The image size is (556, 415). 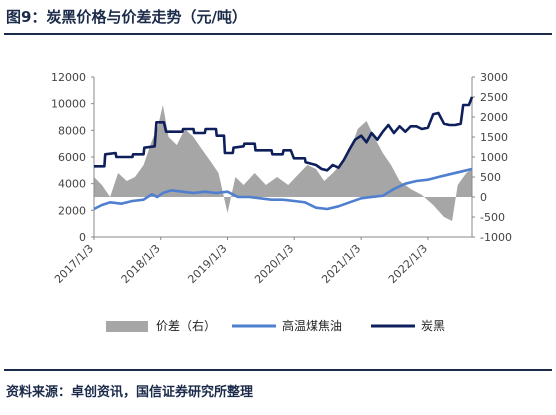 I want to click on x-axis-tick-label: 2018/1/3, so click(x=141, y=264).